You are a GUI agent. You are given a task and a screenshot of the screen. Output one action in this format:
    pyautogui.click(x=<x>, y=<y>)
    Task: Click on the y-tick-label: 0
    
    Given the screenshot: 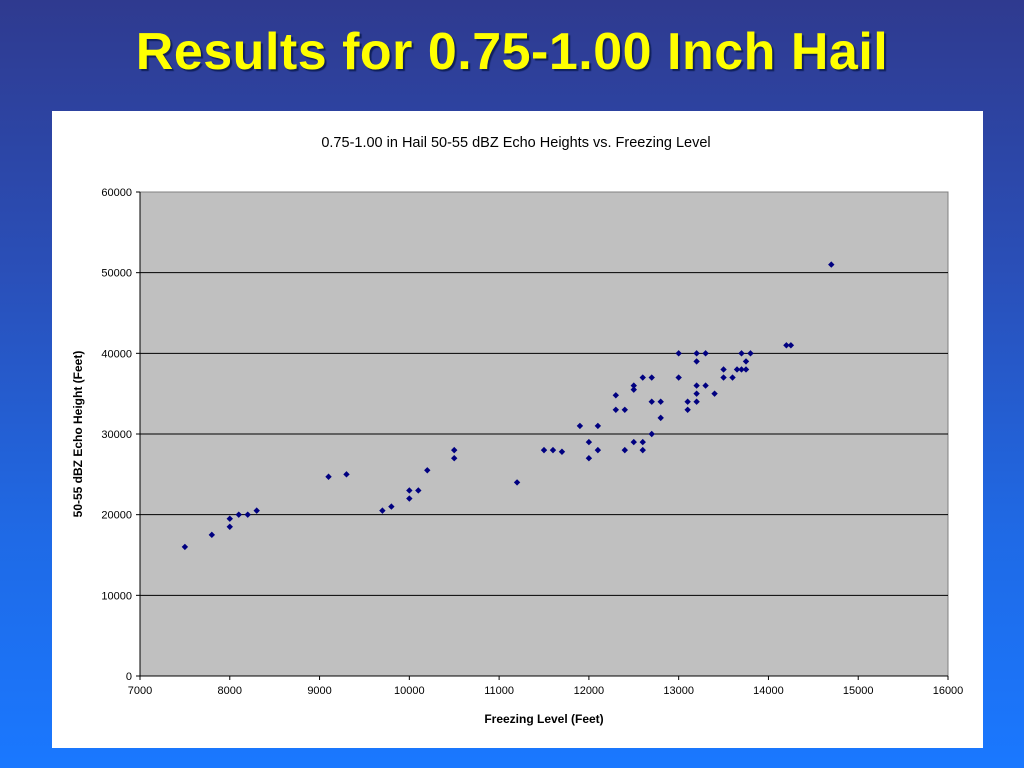 What is the action you would take?
    pyautogui.click(x=129, y=677)
    